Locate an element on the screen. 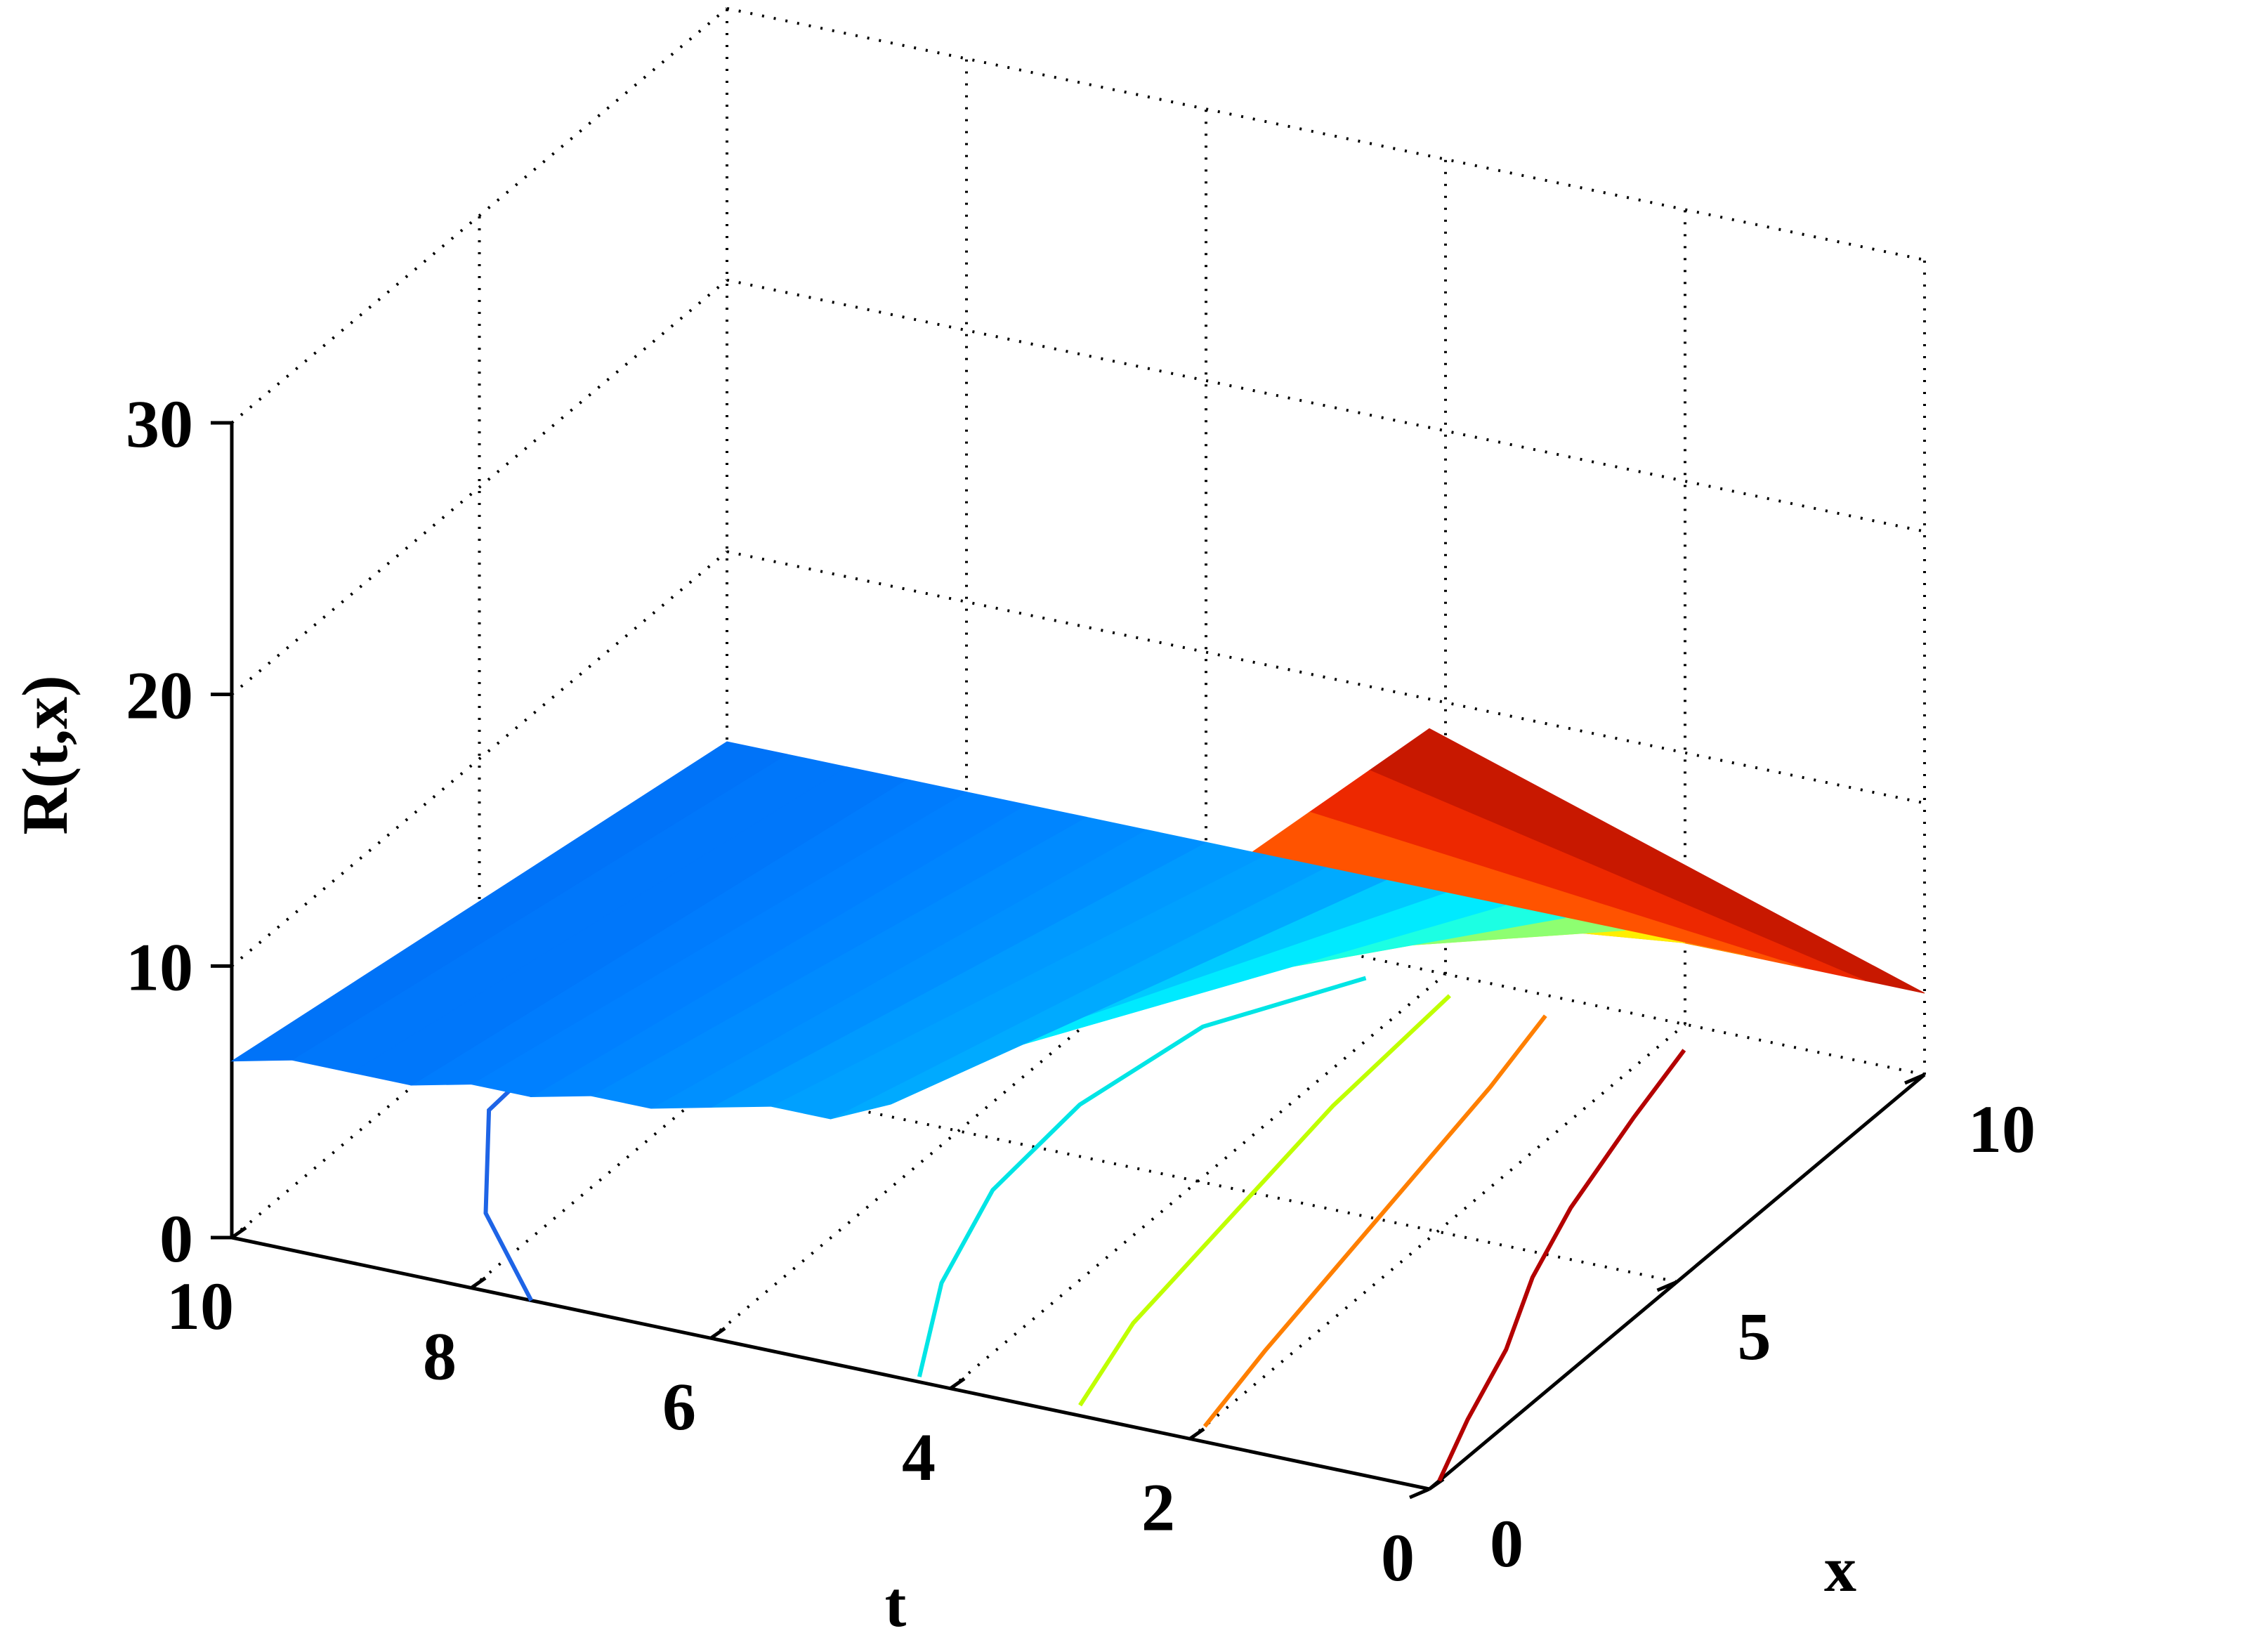 Image resolution: width=2261 pixels, height=1652 pixels. t-tick-label: 10 is located at coordinates (200, 1306).